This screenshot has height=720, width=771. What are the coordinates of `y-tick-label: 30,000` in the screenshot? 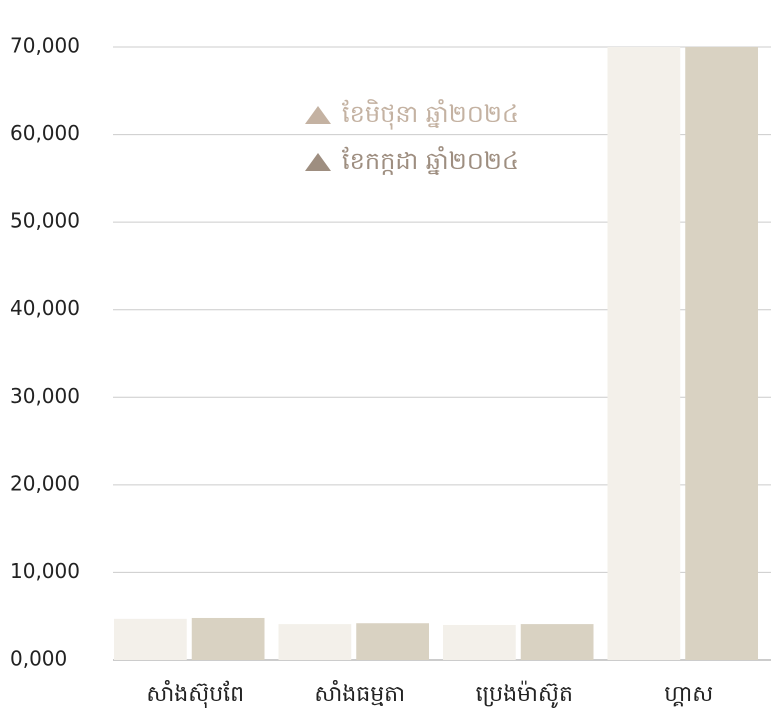 It's located at (45, 396).